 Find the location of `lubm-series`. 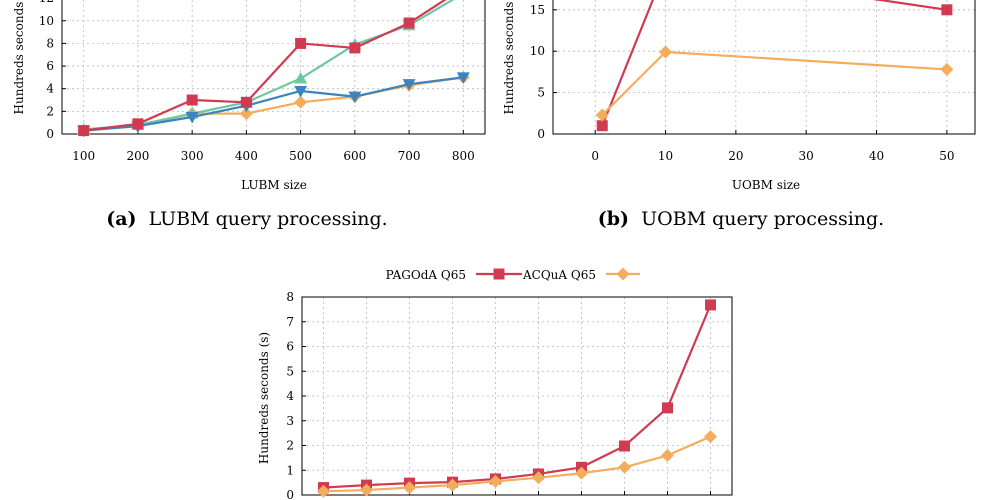

lubm-series is located at coordinates (273, 69).